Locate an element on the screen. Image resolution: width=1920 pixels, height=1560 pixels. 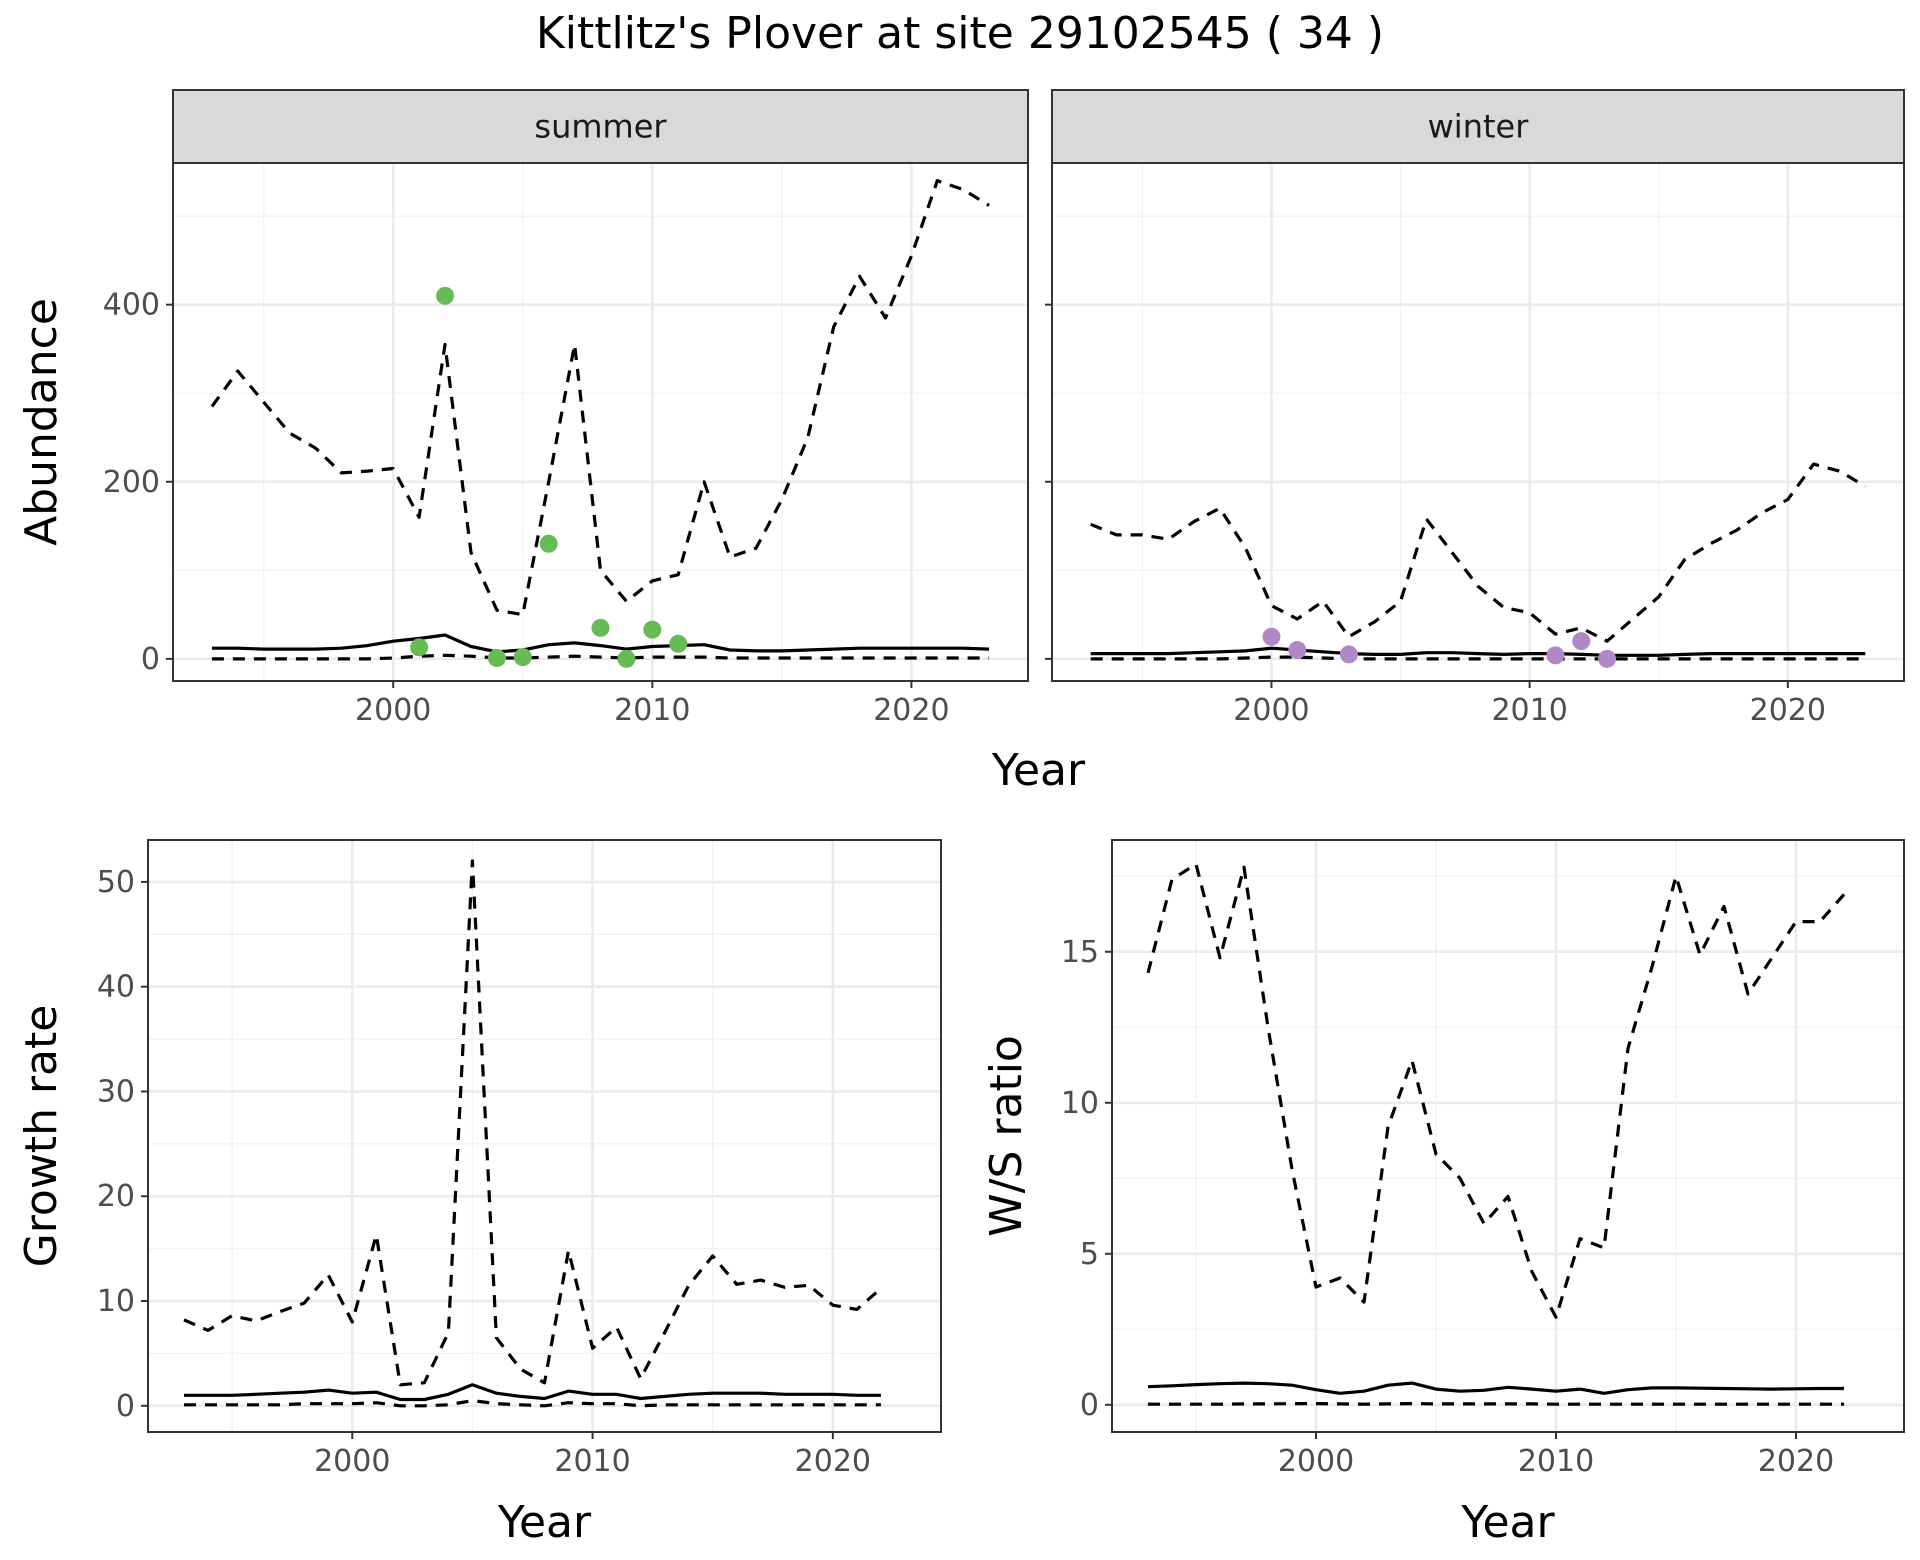
y-tick-label: 20 is located at coordinates (116, 1196).